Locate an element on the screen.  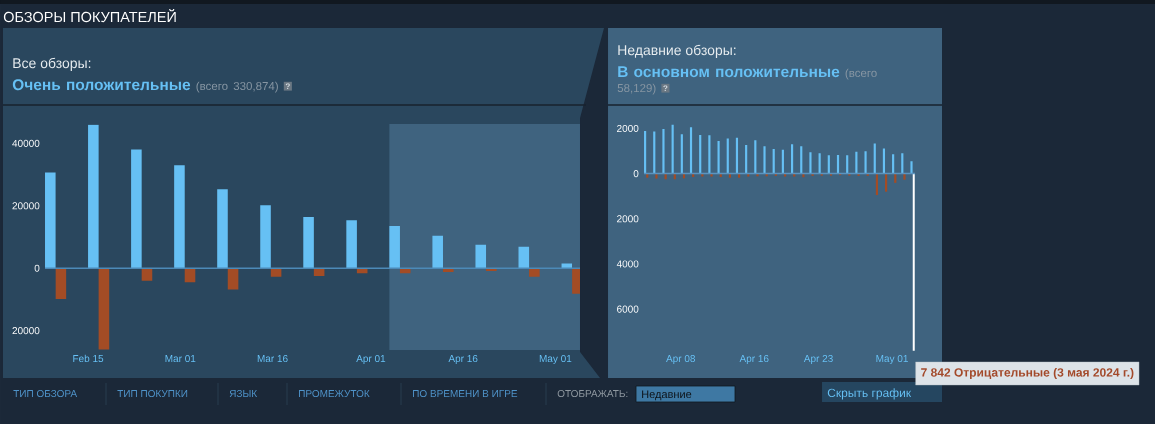
x-tick-label: Apr 23 is located at coordinates (818, 360).